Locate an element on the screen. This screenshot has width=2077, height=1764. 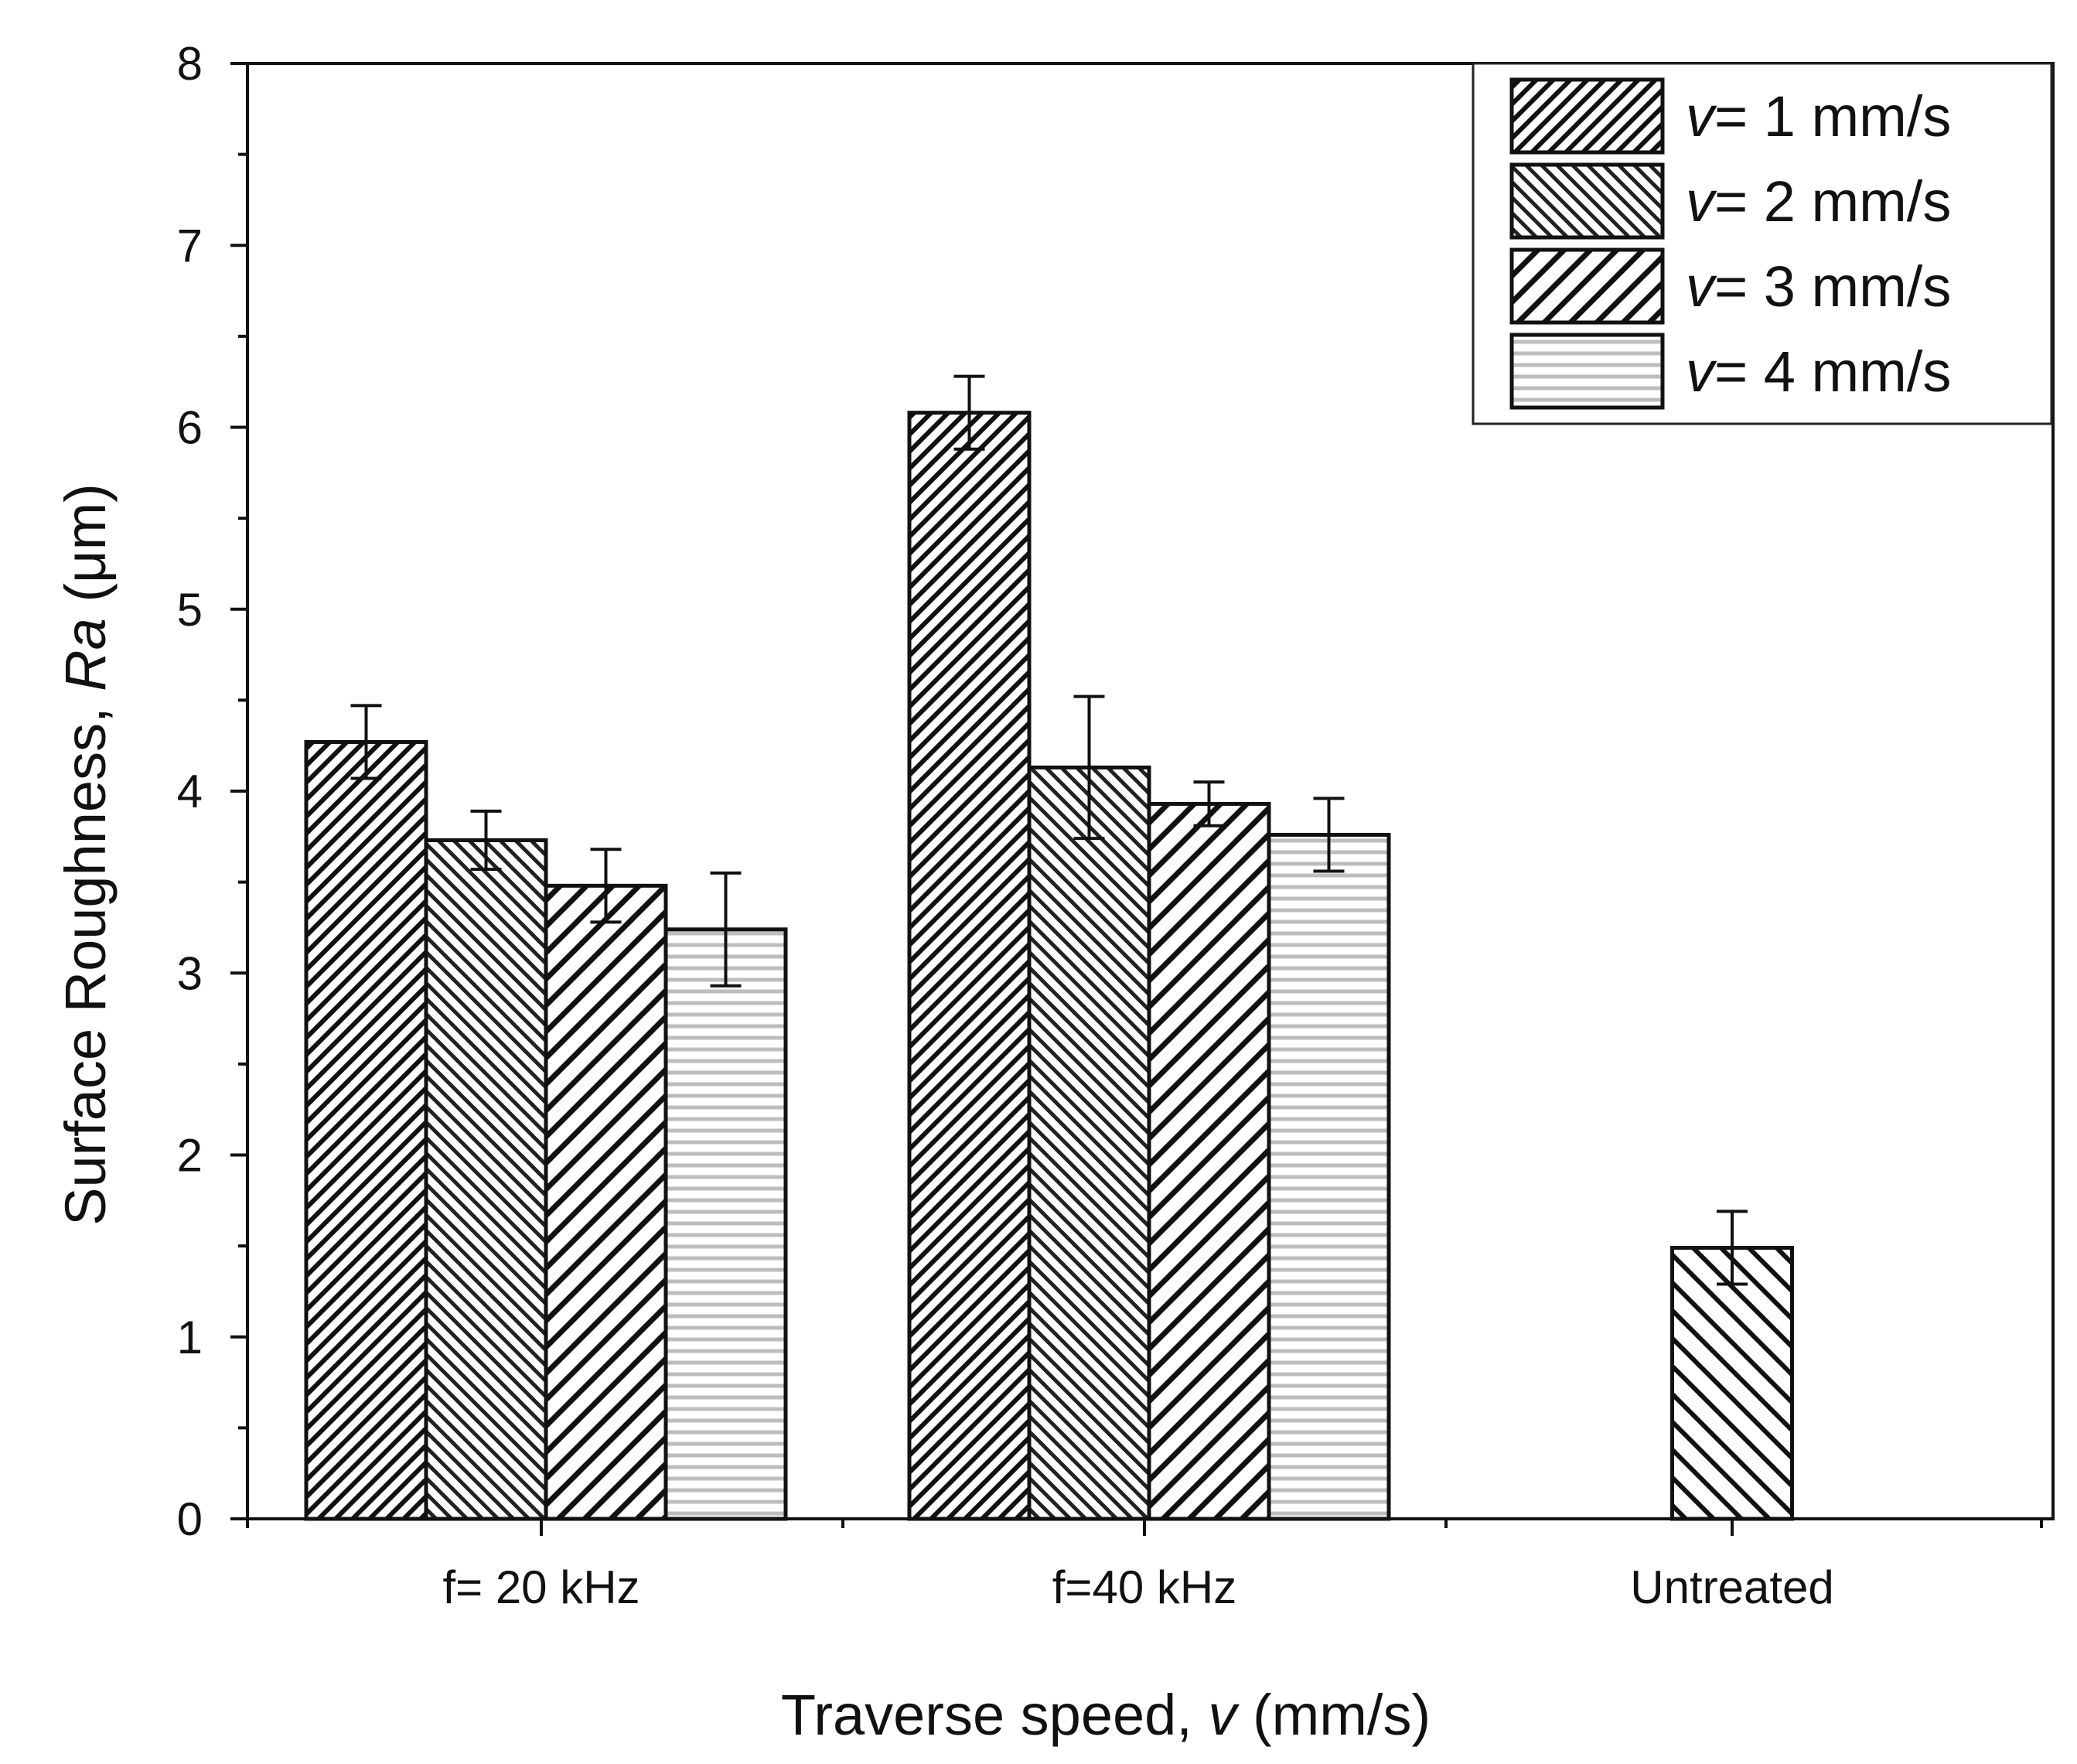
x-axis-title: Traverse speed, v (mm/s) is located at coordinates (1106, 1715).